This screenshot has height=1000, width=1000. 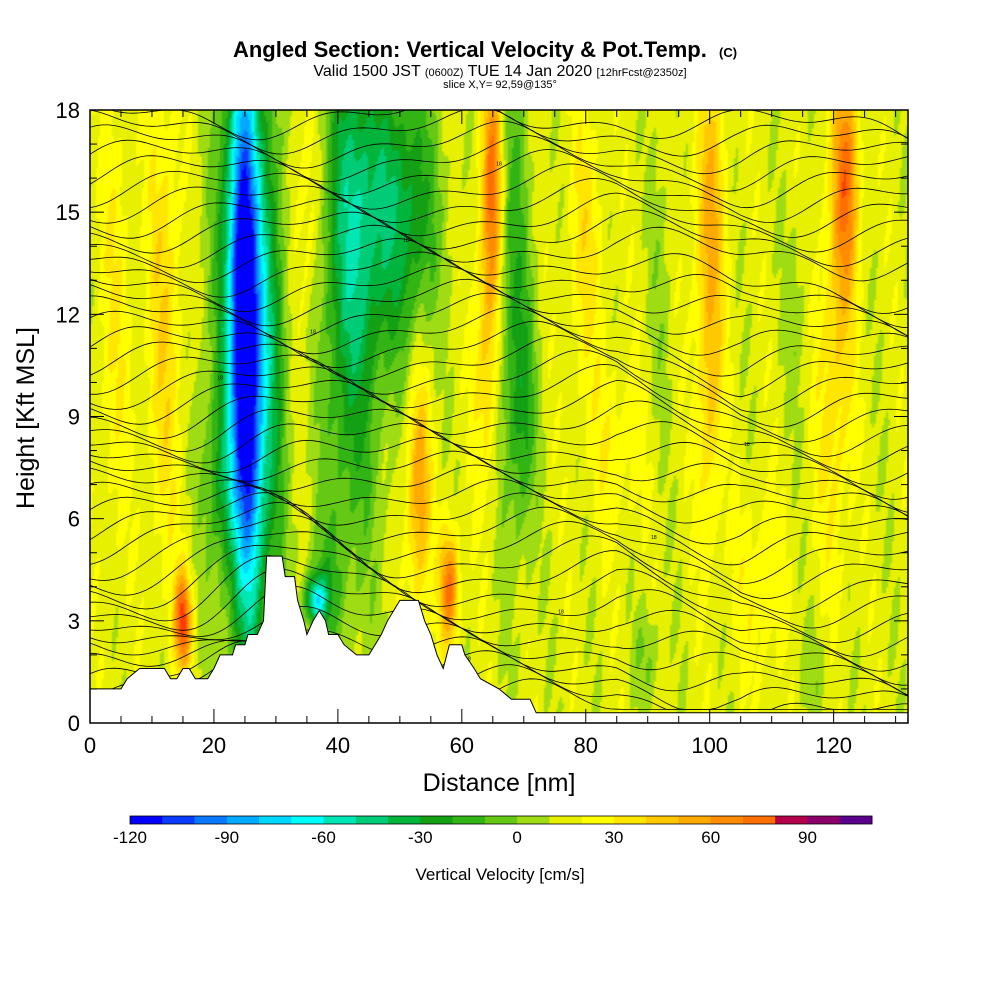 What do you see at coordinates (642, 73) in the screenshot?
I see `subtitle-forecast: [12hrFcst@2350z]` at bounding box center [642, 73].